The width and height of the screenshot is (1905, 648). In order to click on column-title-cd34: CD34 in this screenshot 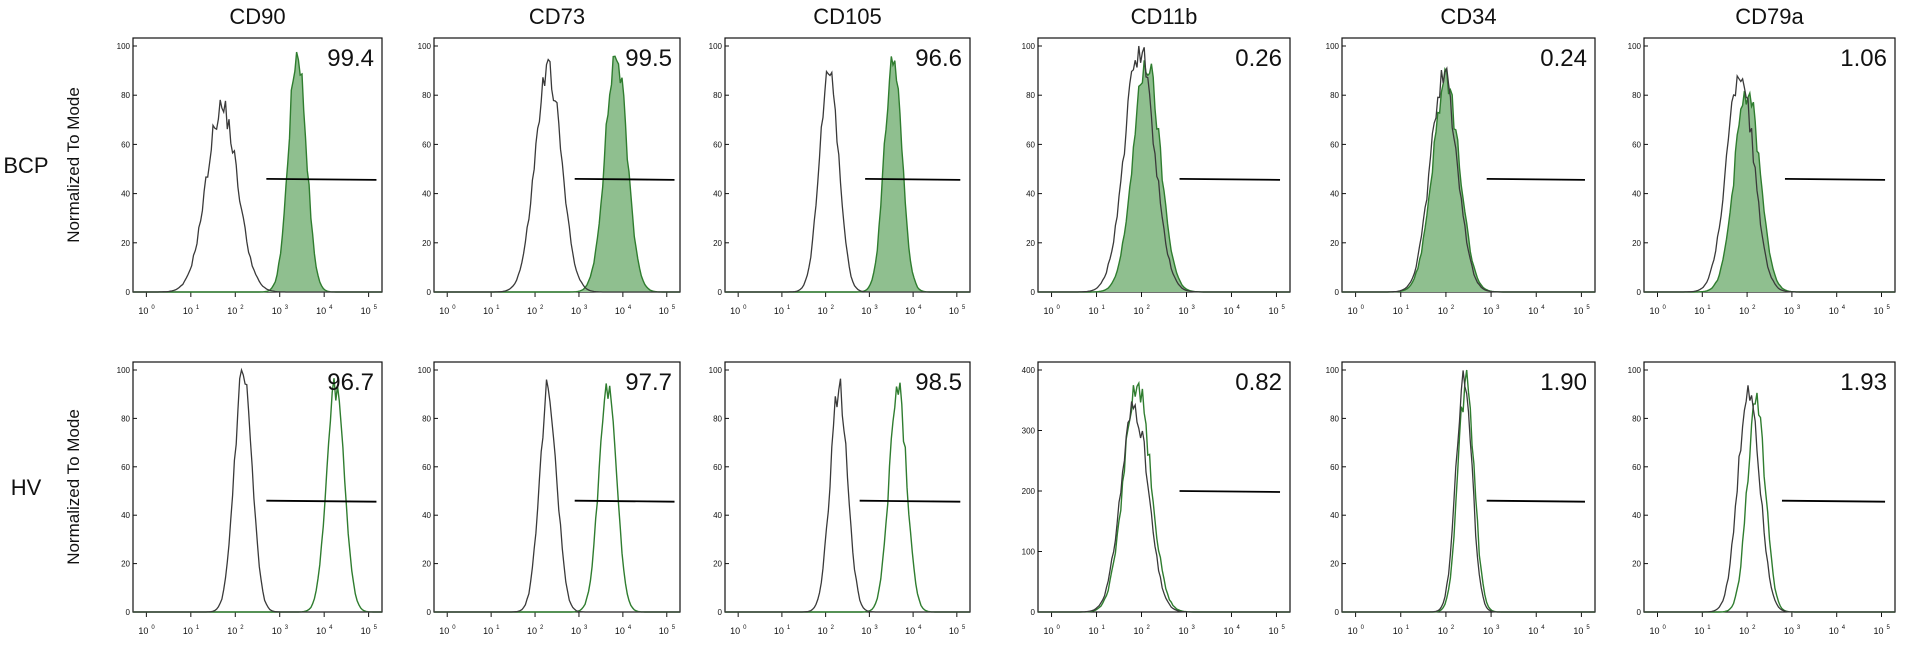, I will do `click(1468, 16)`.